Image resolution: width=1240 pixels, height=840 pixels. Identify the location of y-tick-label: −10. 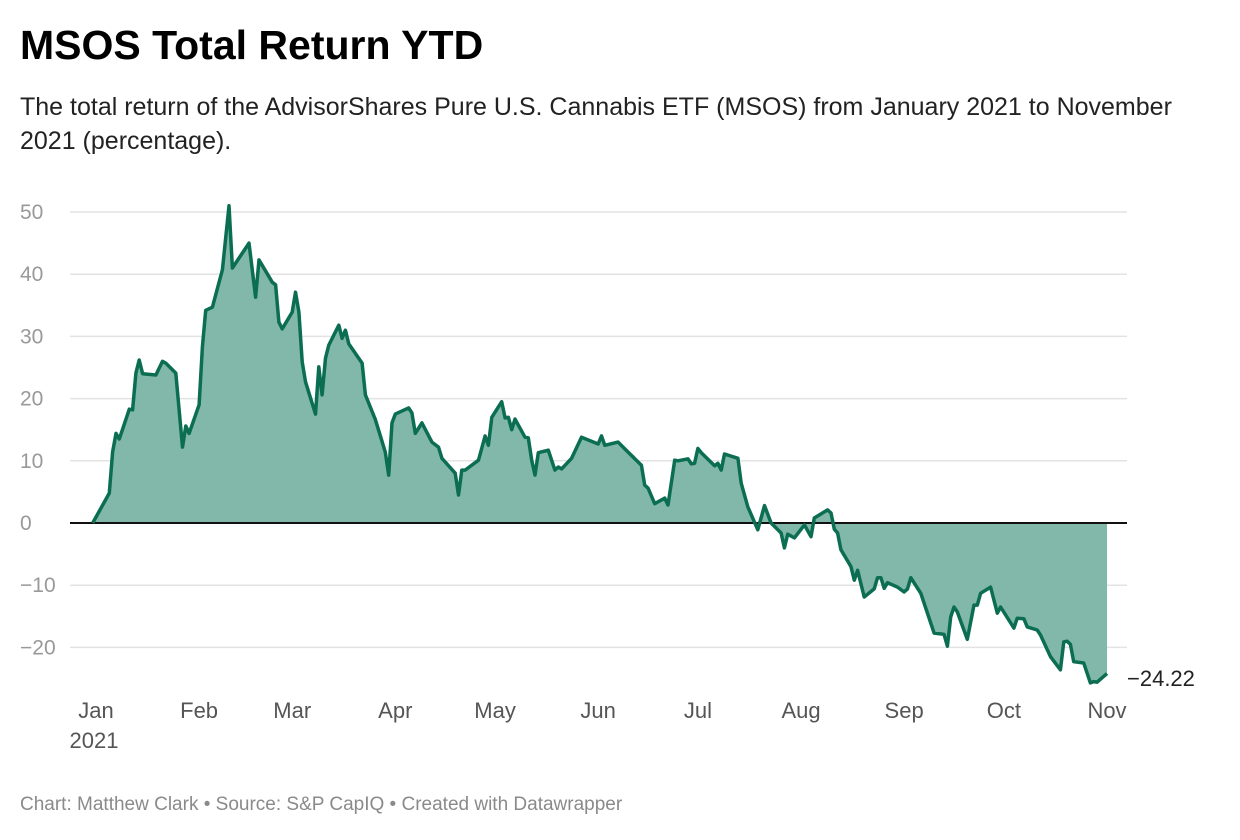
(38, 585).